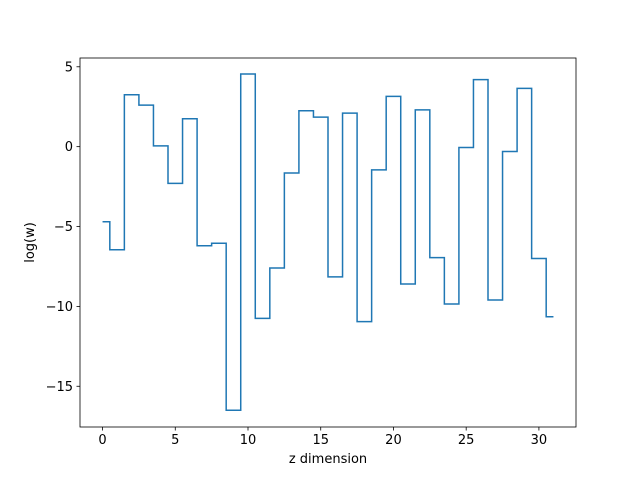 The image size is (640, 484). What do you see at coordinates (30, 242) in the screenshot?
I see `y-axis-label: log(w)` at bounding box center [30, 242].